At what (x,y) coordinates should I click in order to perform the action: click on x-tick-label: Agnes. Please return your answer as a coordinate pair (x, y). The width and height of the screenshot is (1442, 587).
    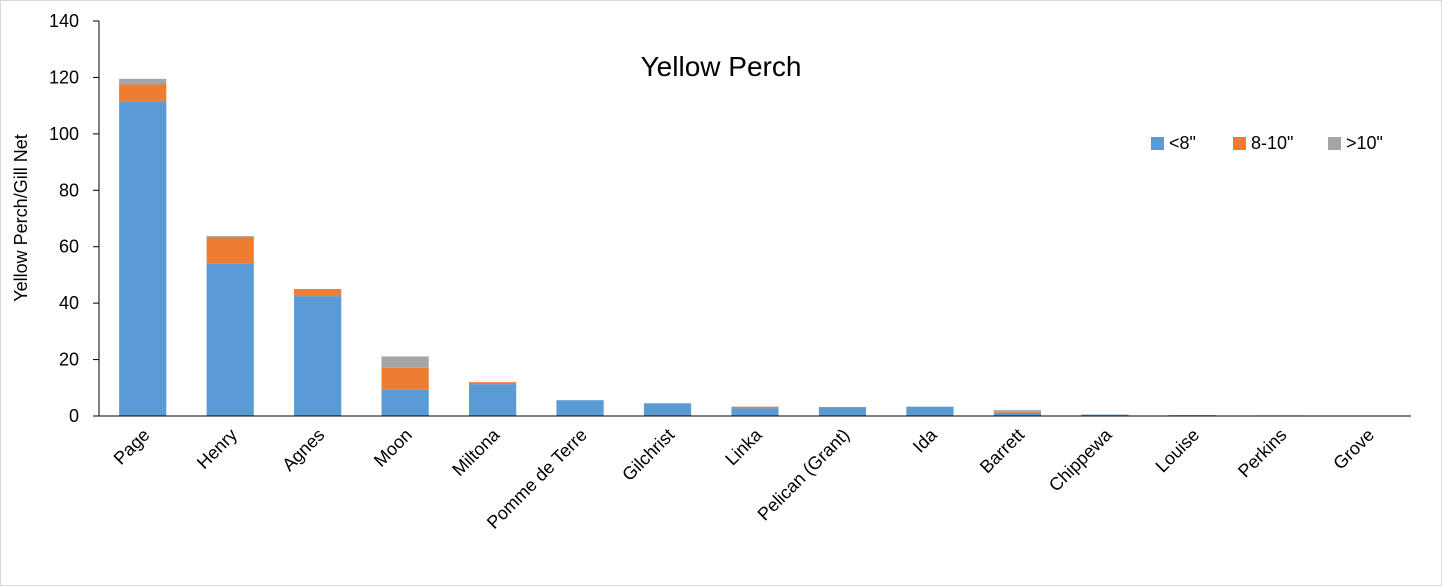
    Looking at the image, I should click on (303, 450).